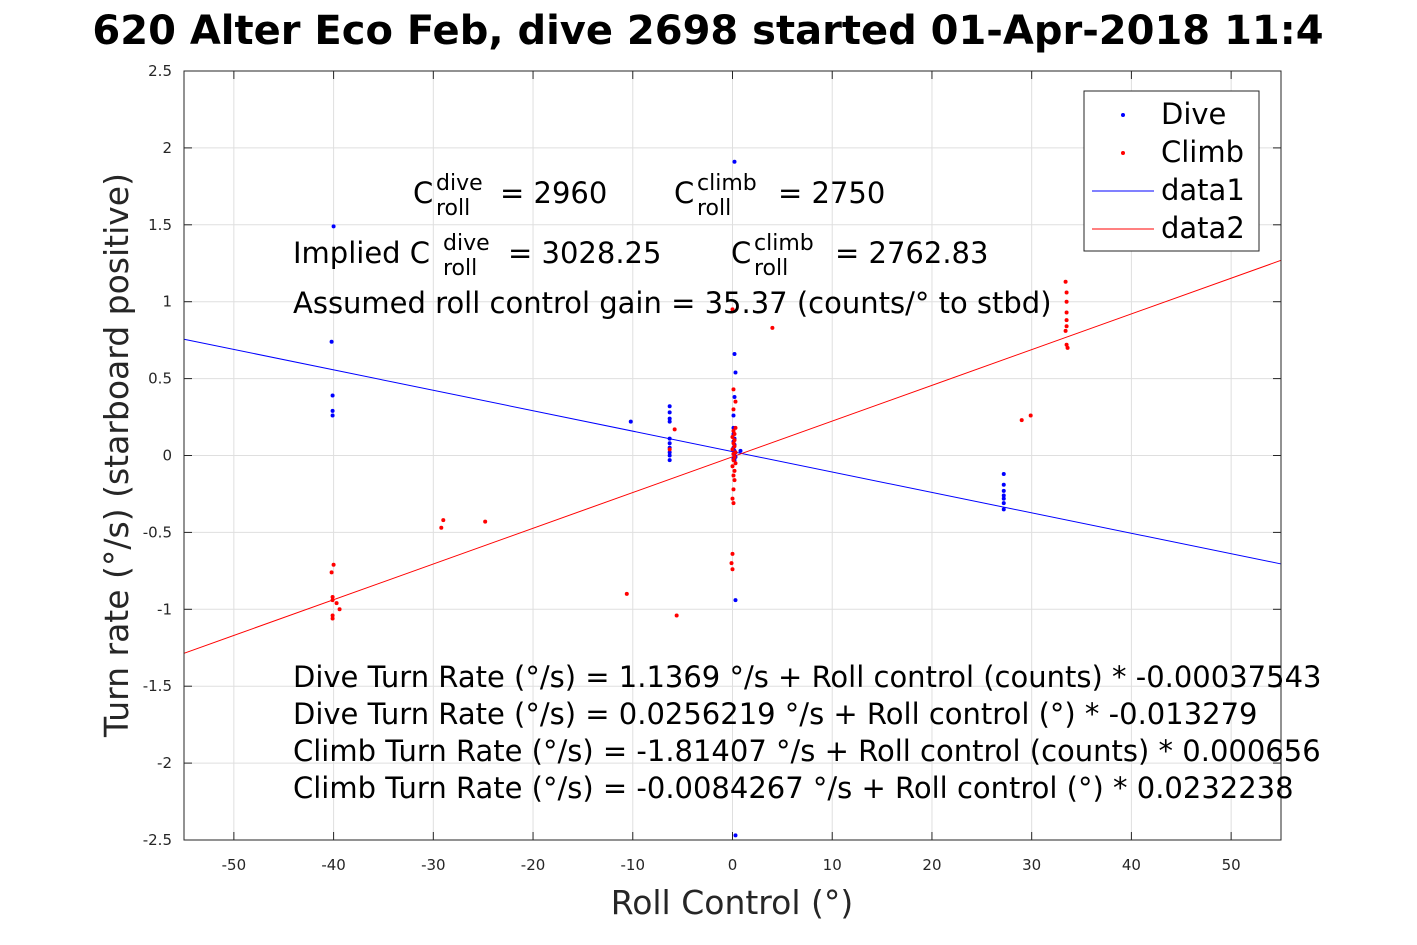  I want to click on y-tick-label: -1.5, so click(157, 686).